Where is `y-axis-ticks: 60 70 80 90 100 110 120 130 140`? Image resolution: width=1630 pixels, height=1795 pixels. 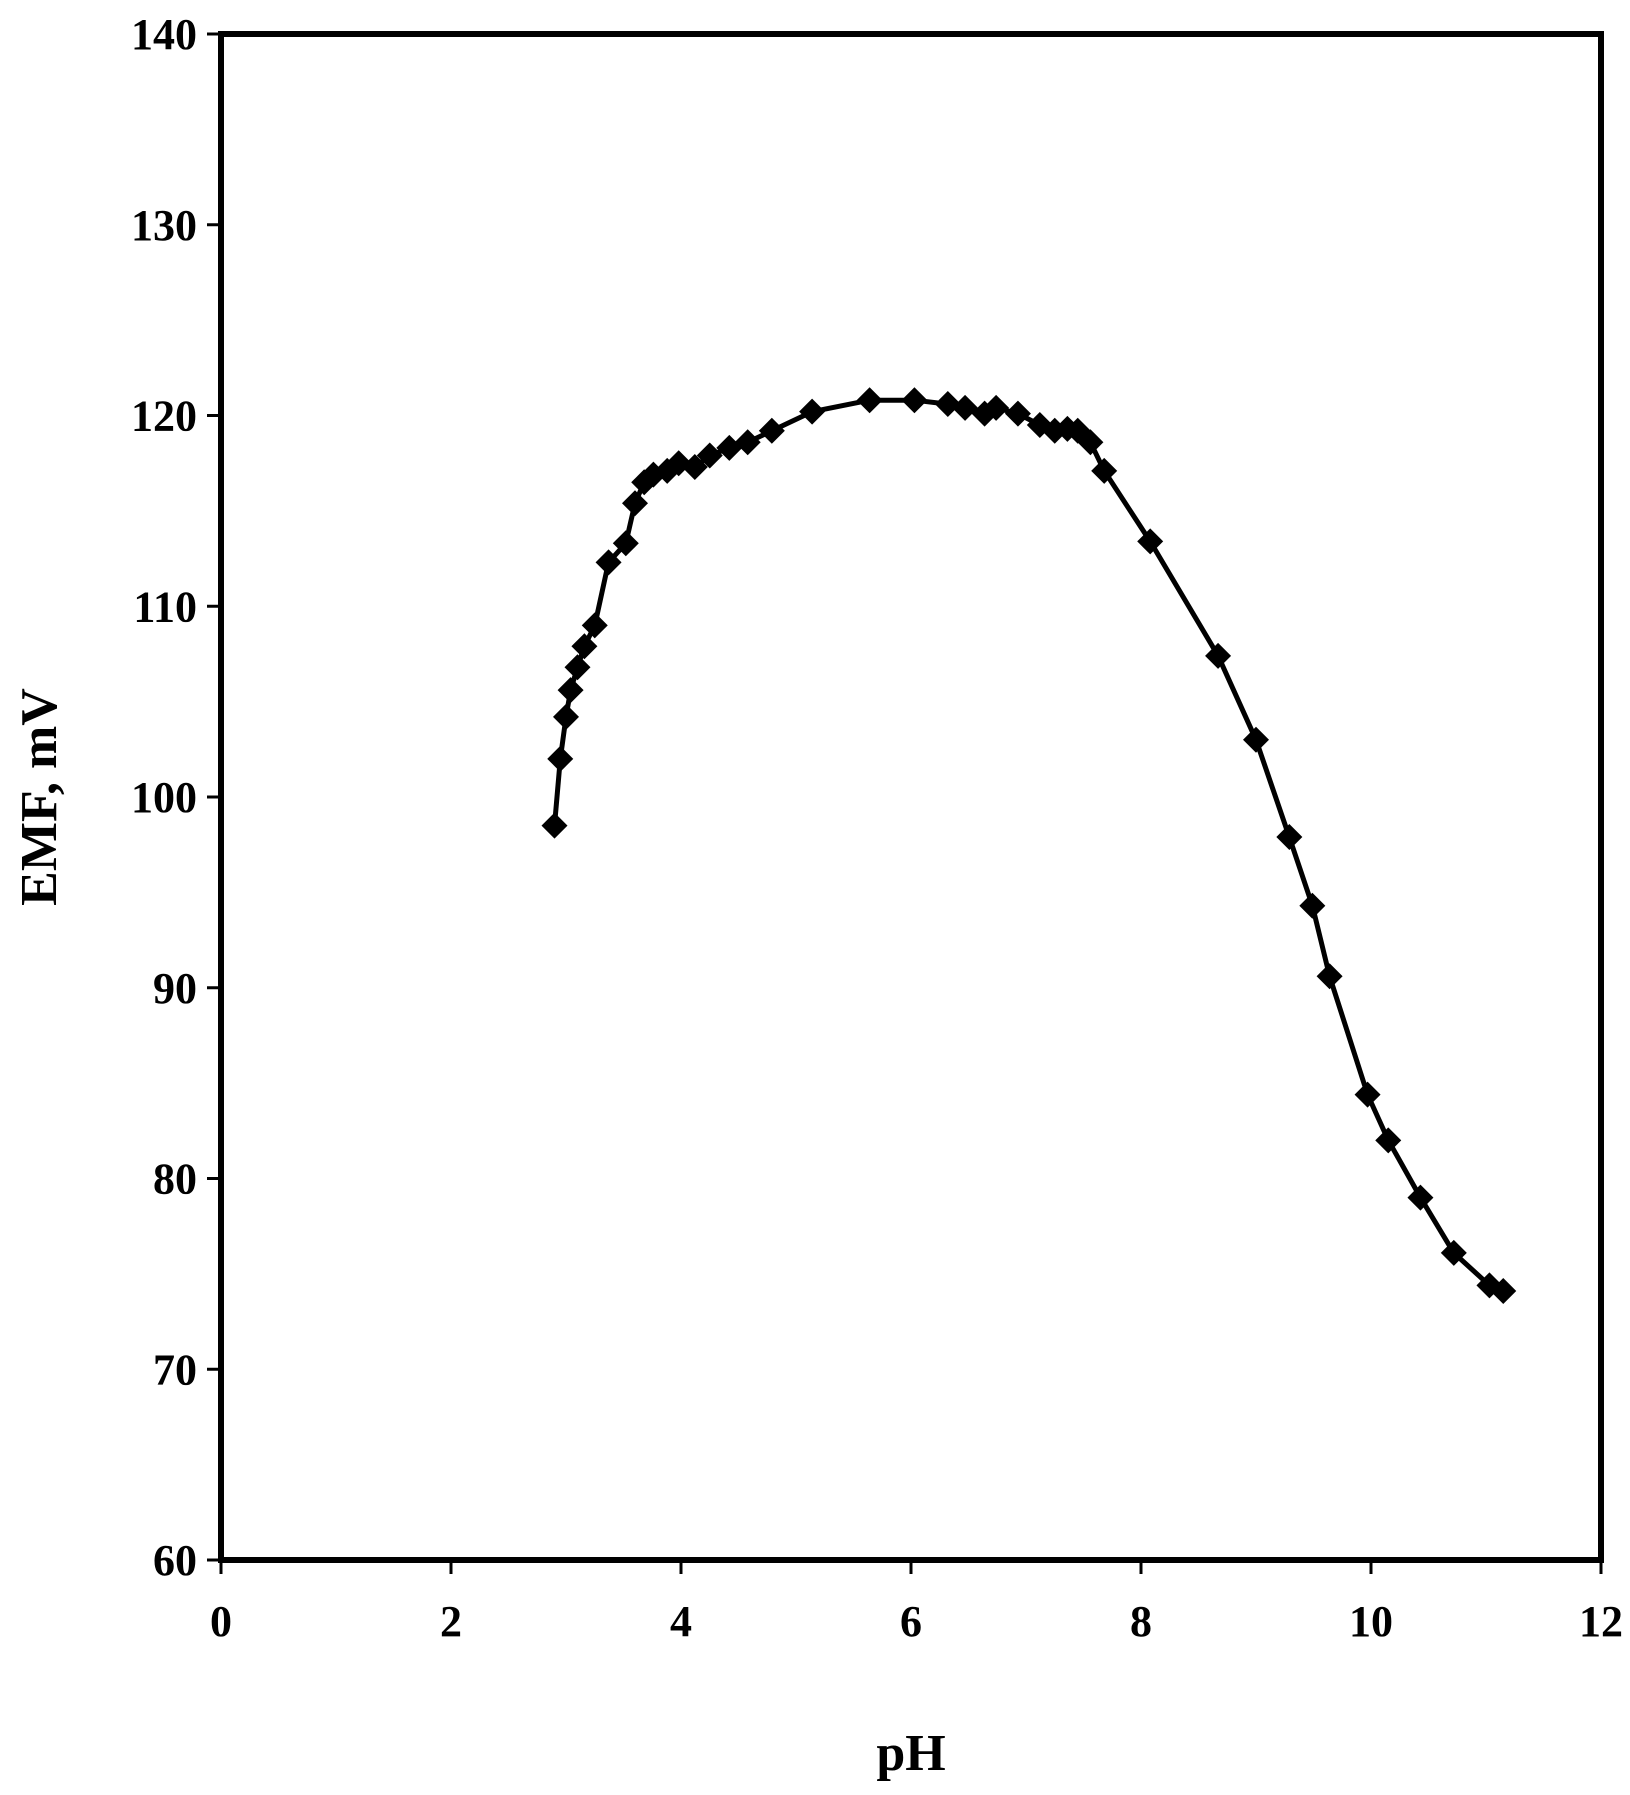 y-axis-ticks: 60 70 80 90 100 110 120 130 140 is located at coordinates (176, 797).